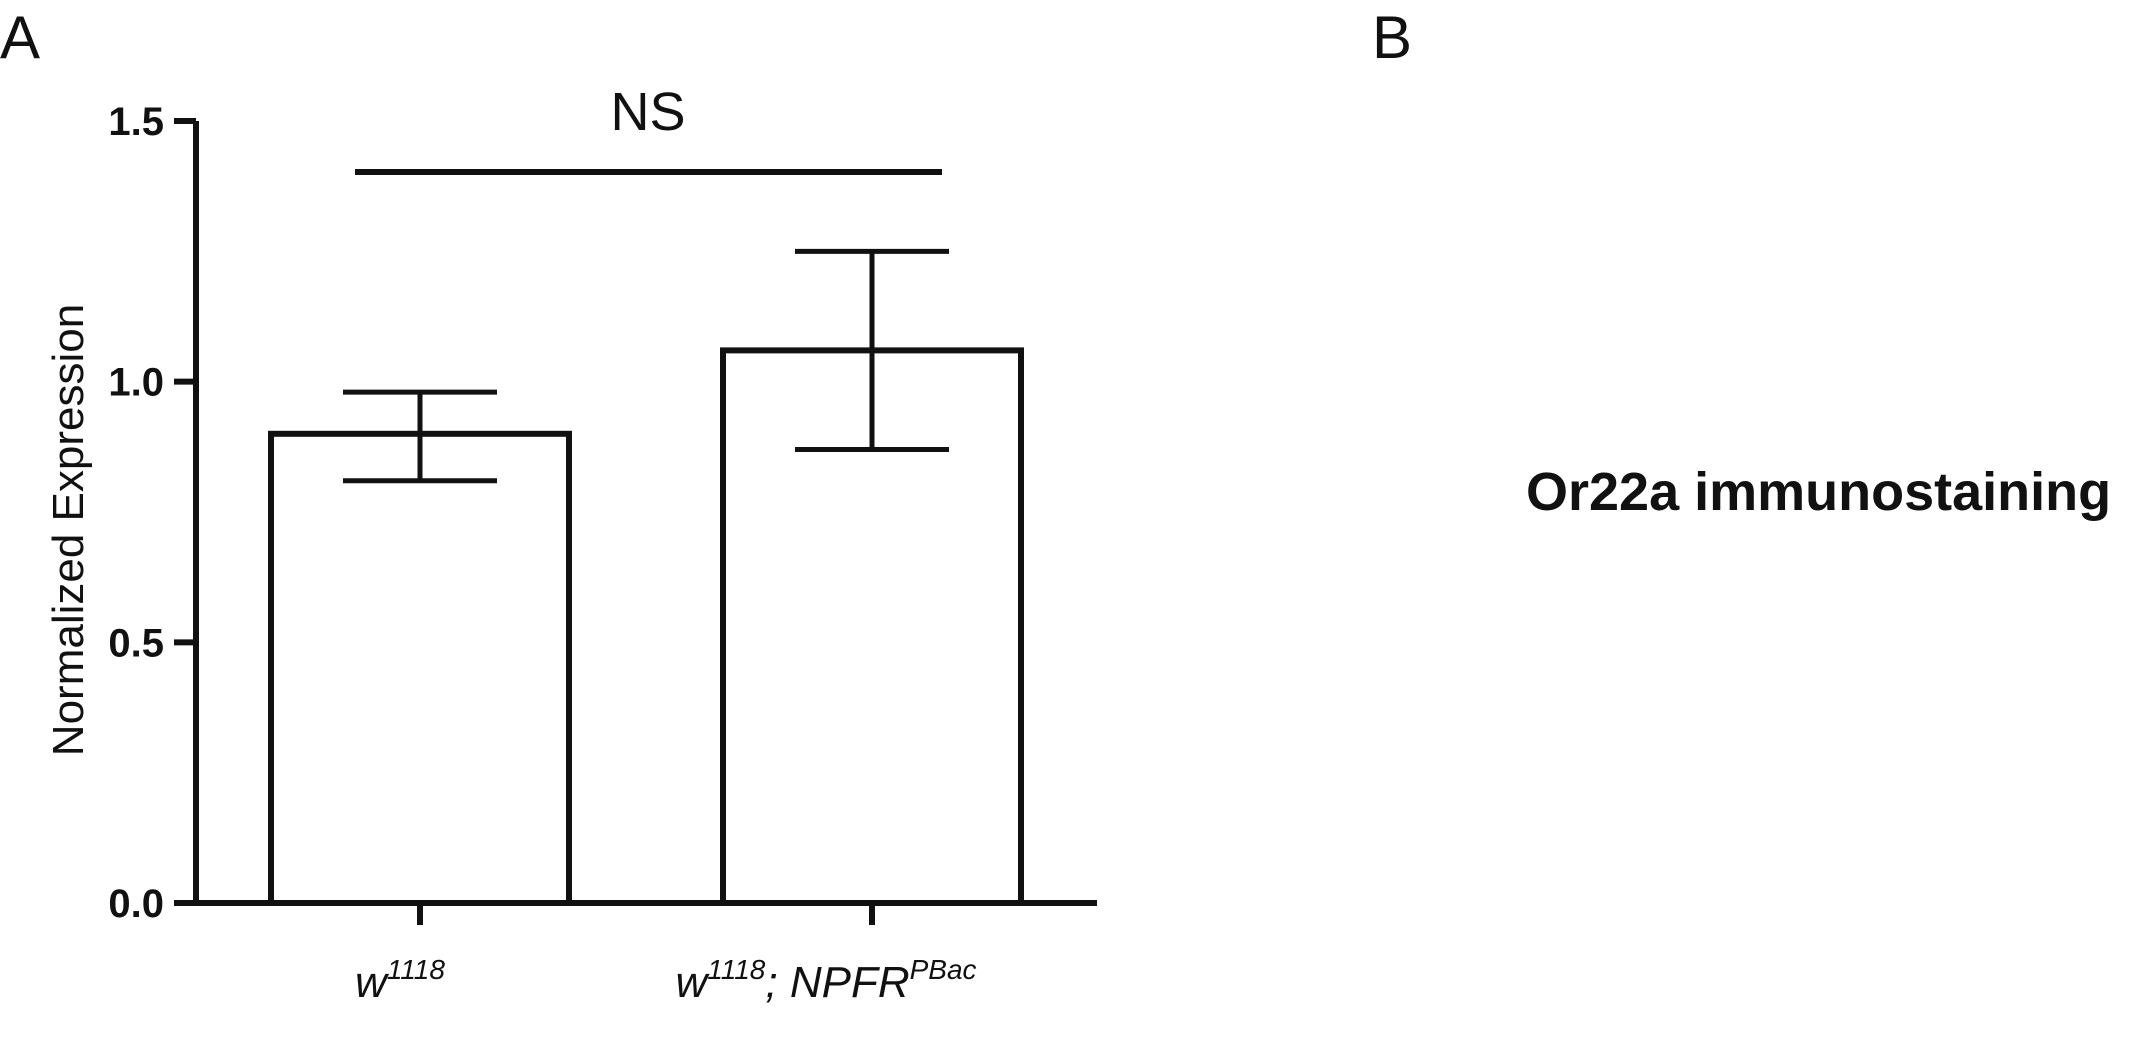 This screenshot has height=1047, width=2156. I want to click on panel-a-label: A, so click(20, 37).